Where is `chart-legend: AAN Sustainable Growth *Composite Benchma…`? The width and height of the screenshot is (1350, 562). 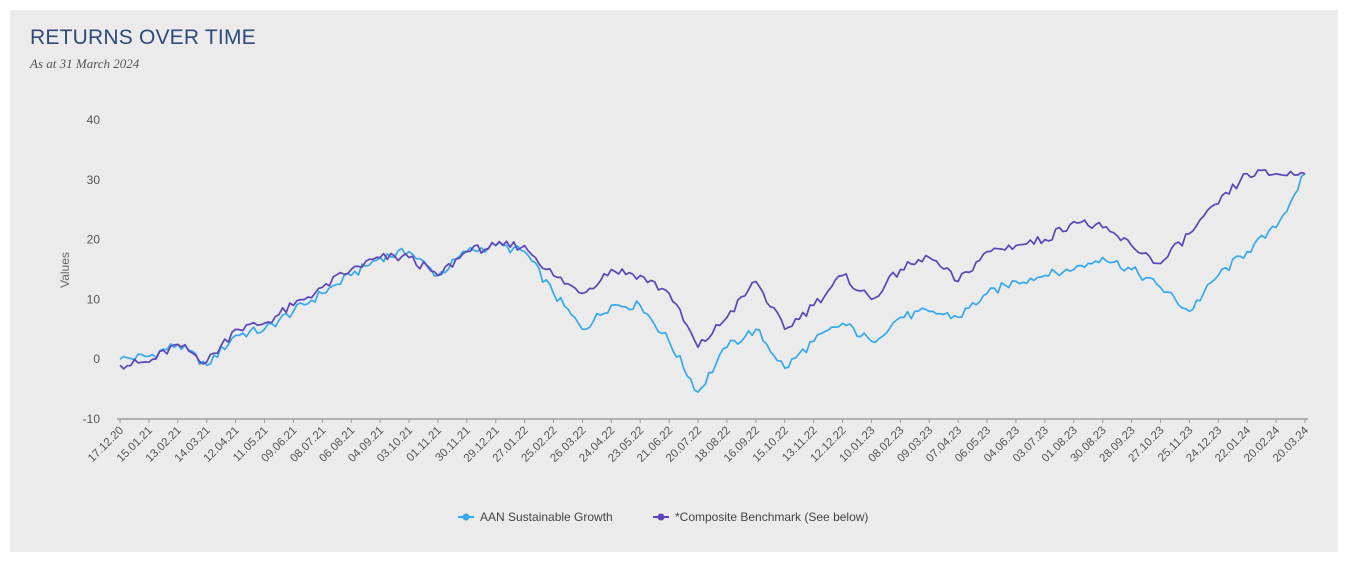 chart-legend: AAN Sustainable Growth *Composite Benchma… is located at coordinates (663, 517).